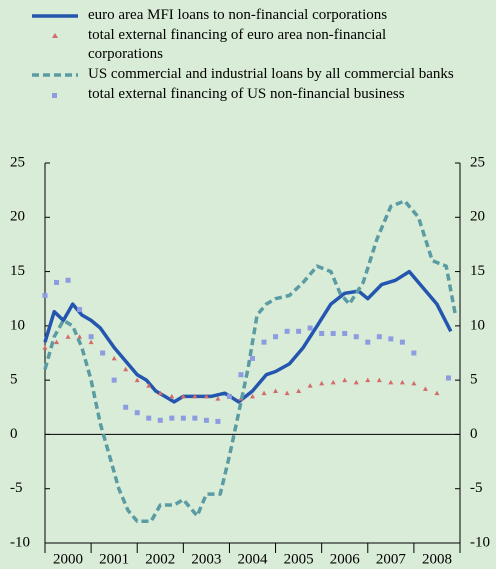 This screenshot has width=496, height=569. I want to click on y-tick-label: -10, so click(20, 542).